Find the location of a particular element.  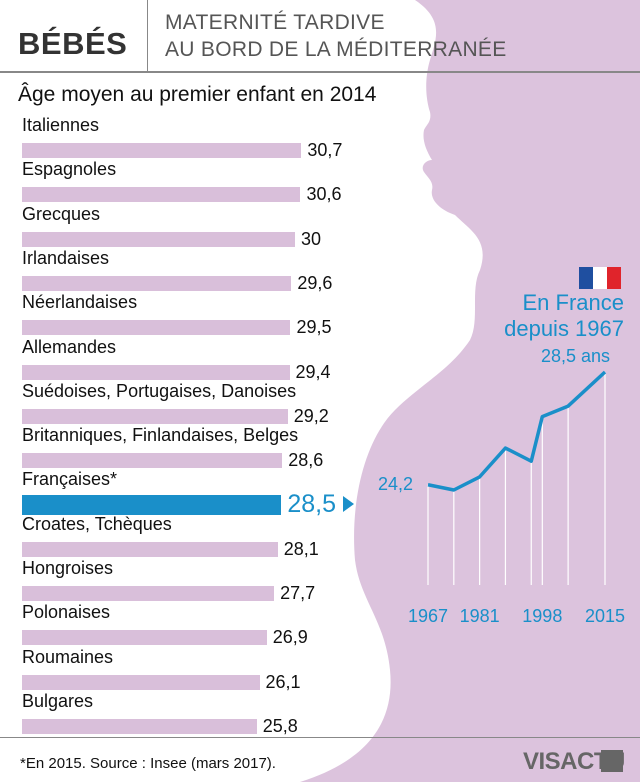

bar-category-label: Croates, Tchèques is located at coordinates (97, 523).